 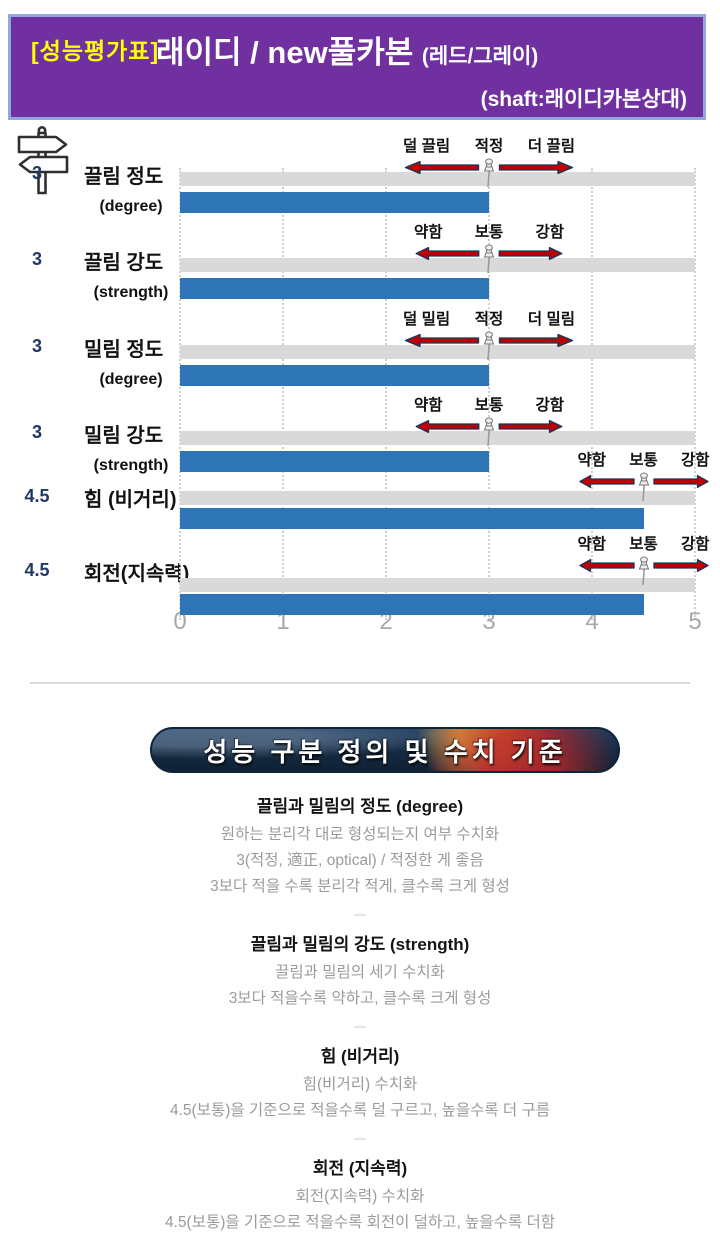 I want to click on annotation: 덜 끌림 적정 더 끌림, so click(x=489, y=162).